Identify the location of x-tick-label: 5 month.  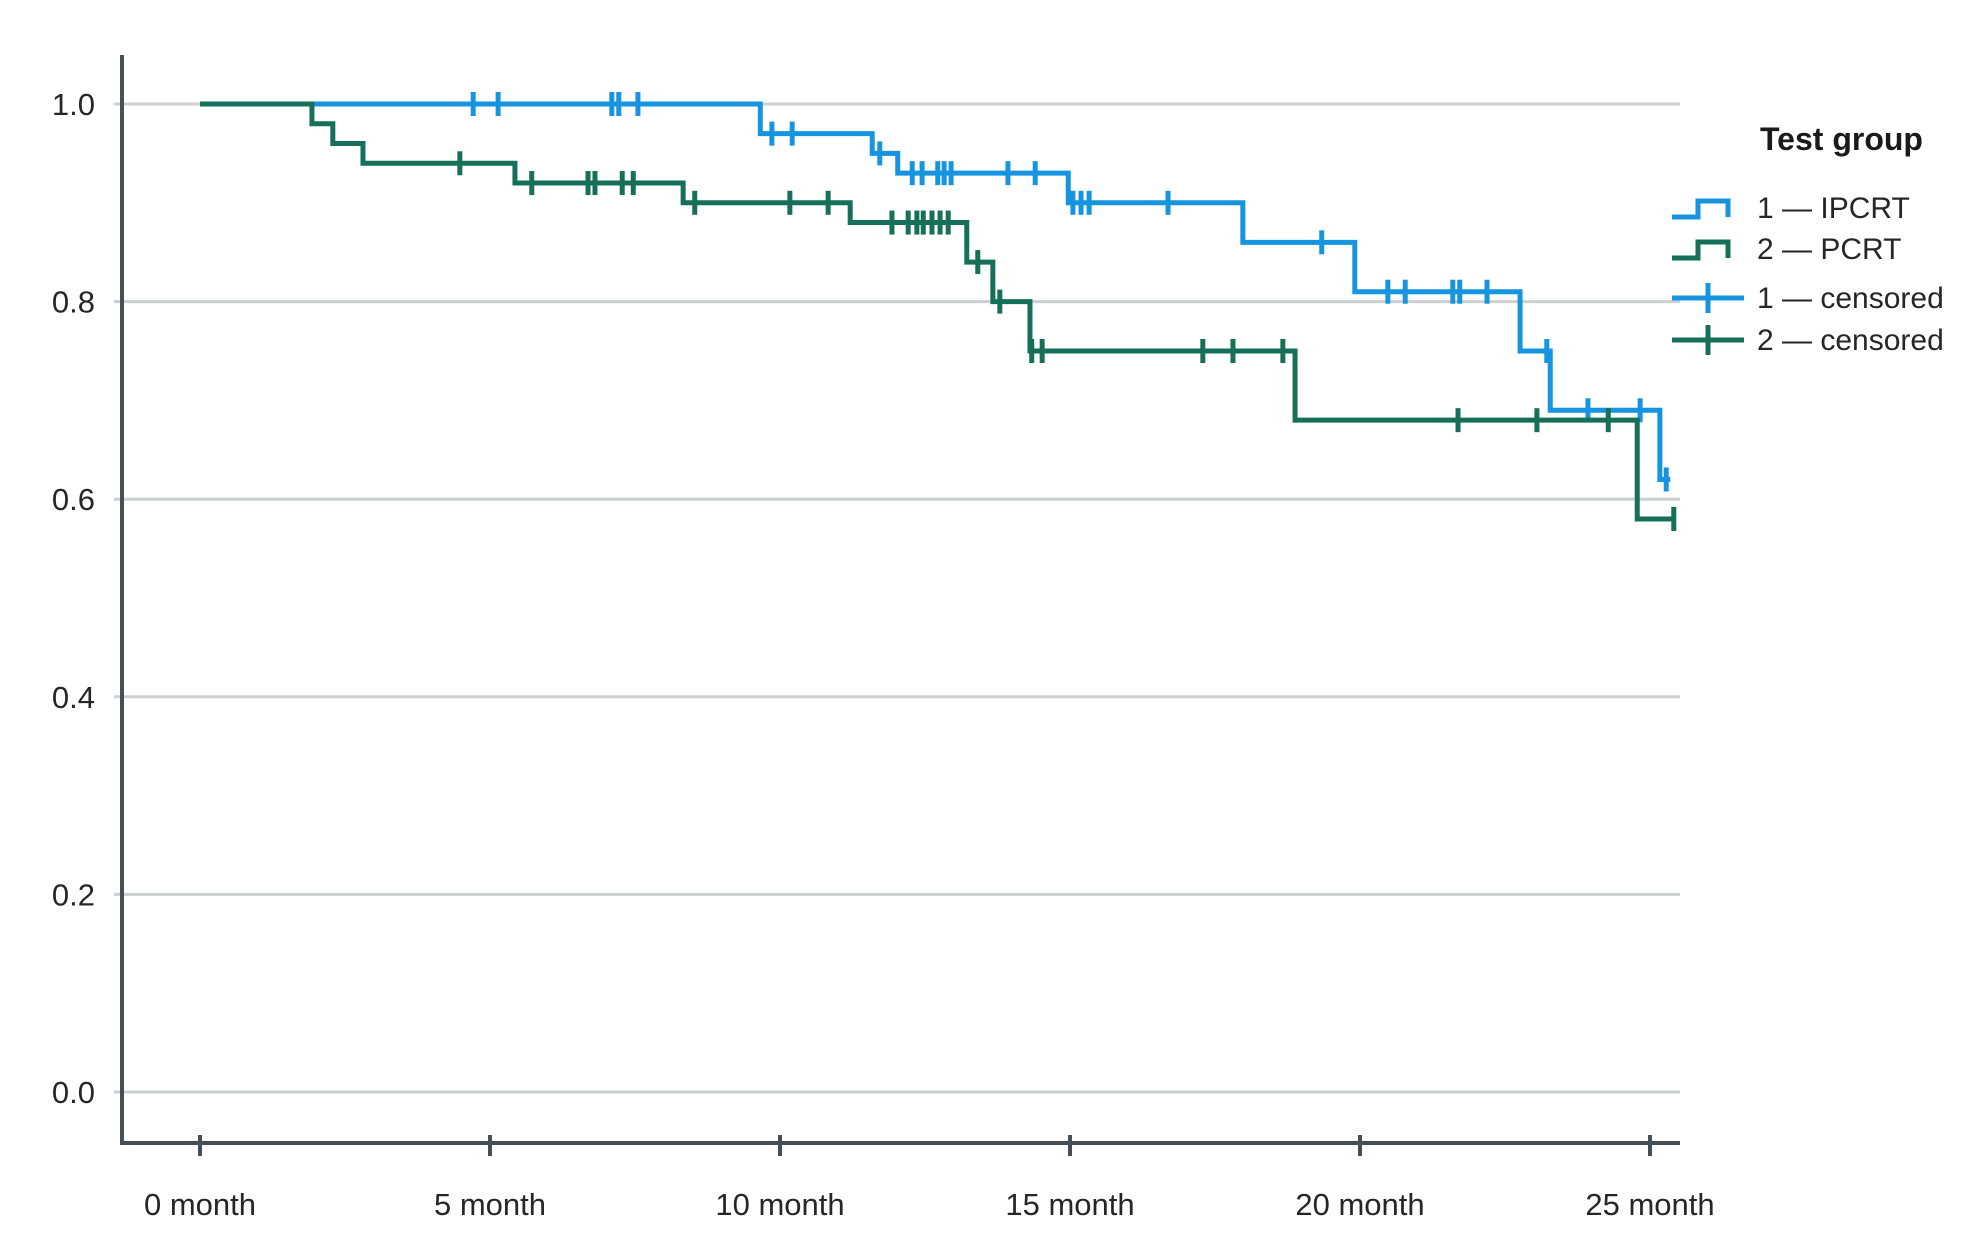
(490, 1204).